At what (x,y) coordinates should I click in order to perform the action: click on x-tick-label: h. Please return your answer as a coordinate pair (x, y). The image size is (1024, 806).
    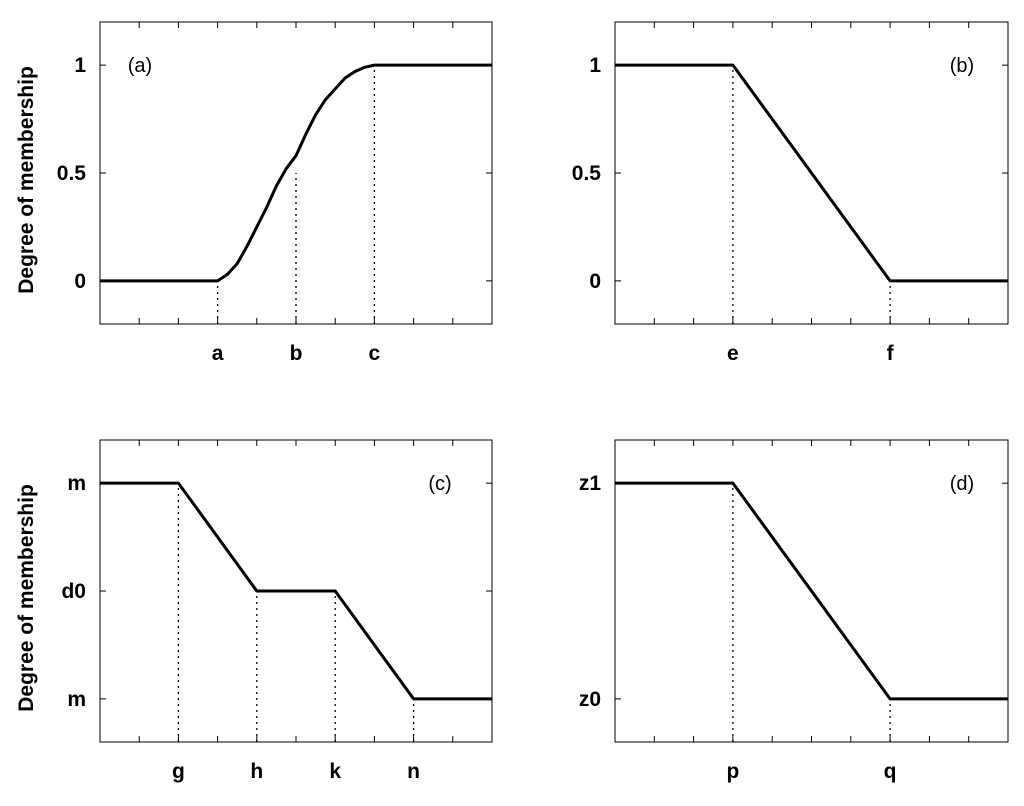
    Looking at the image, I should click on (256, 771).